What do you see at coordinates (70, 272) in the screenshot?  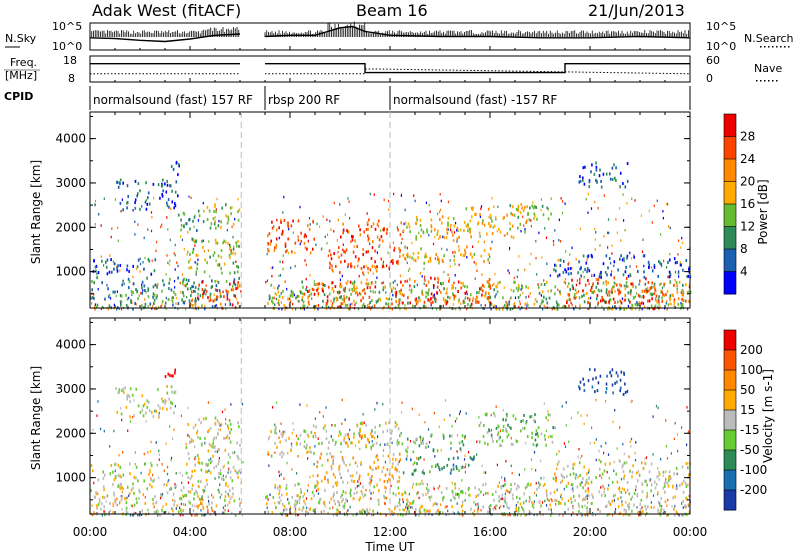 I see `y-tick-label: 1000` at bounding box center [70, 272].